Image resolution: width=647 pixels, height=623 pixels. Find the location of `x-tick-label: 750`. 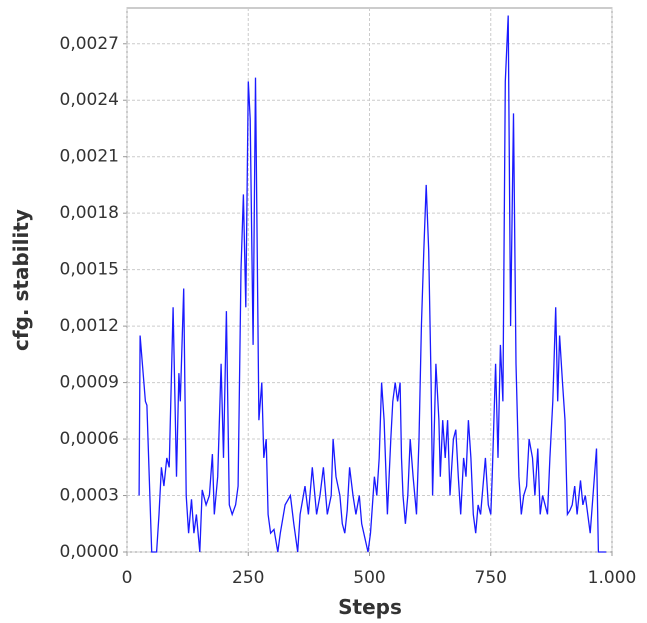

x-tick-label: 750 is located at coordinates (491, 578).